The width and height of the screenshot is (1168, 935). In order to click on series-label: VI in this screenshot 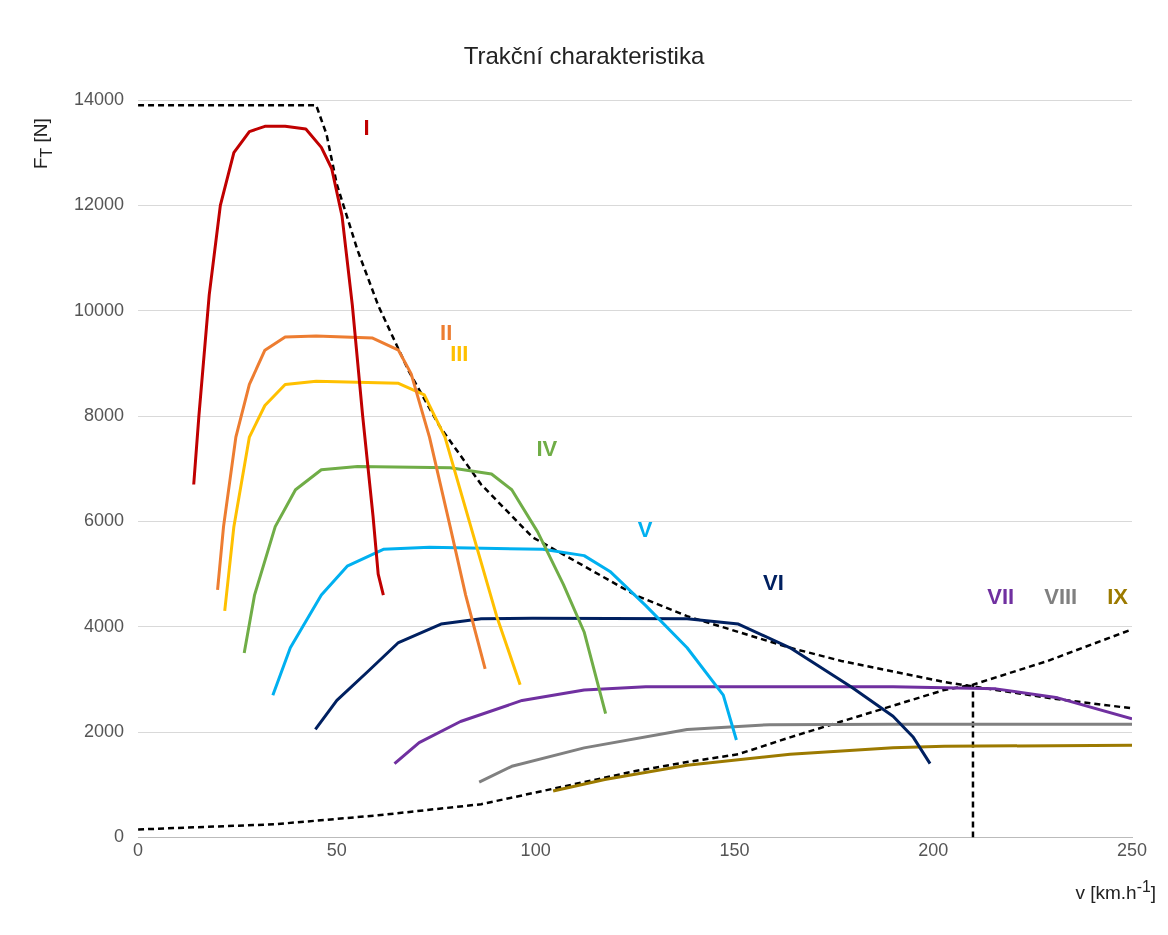, I will do `click(773, 583)`.